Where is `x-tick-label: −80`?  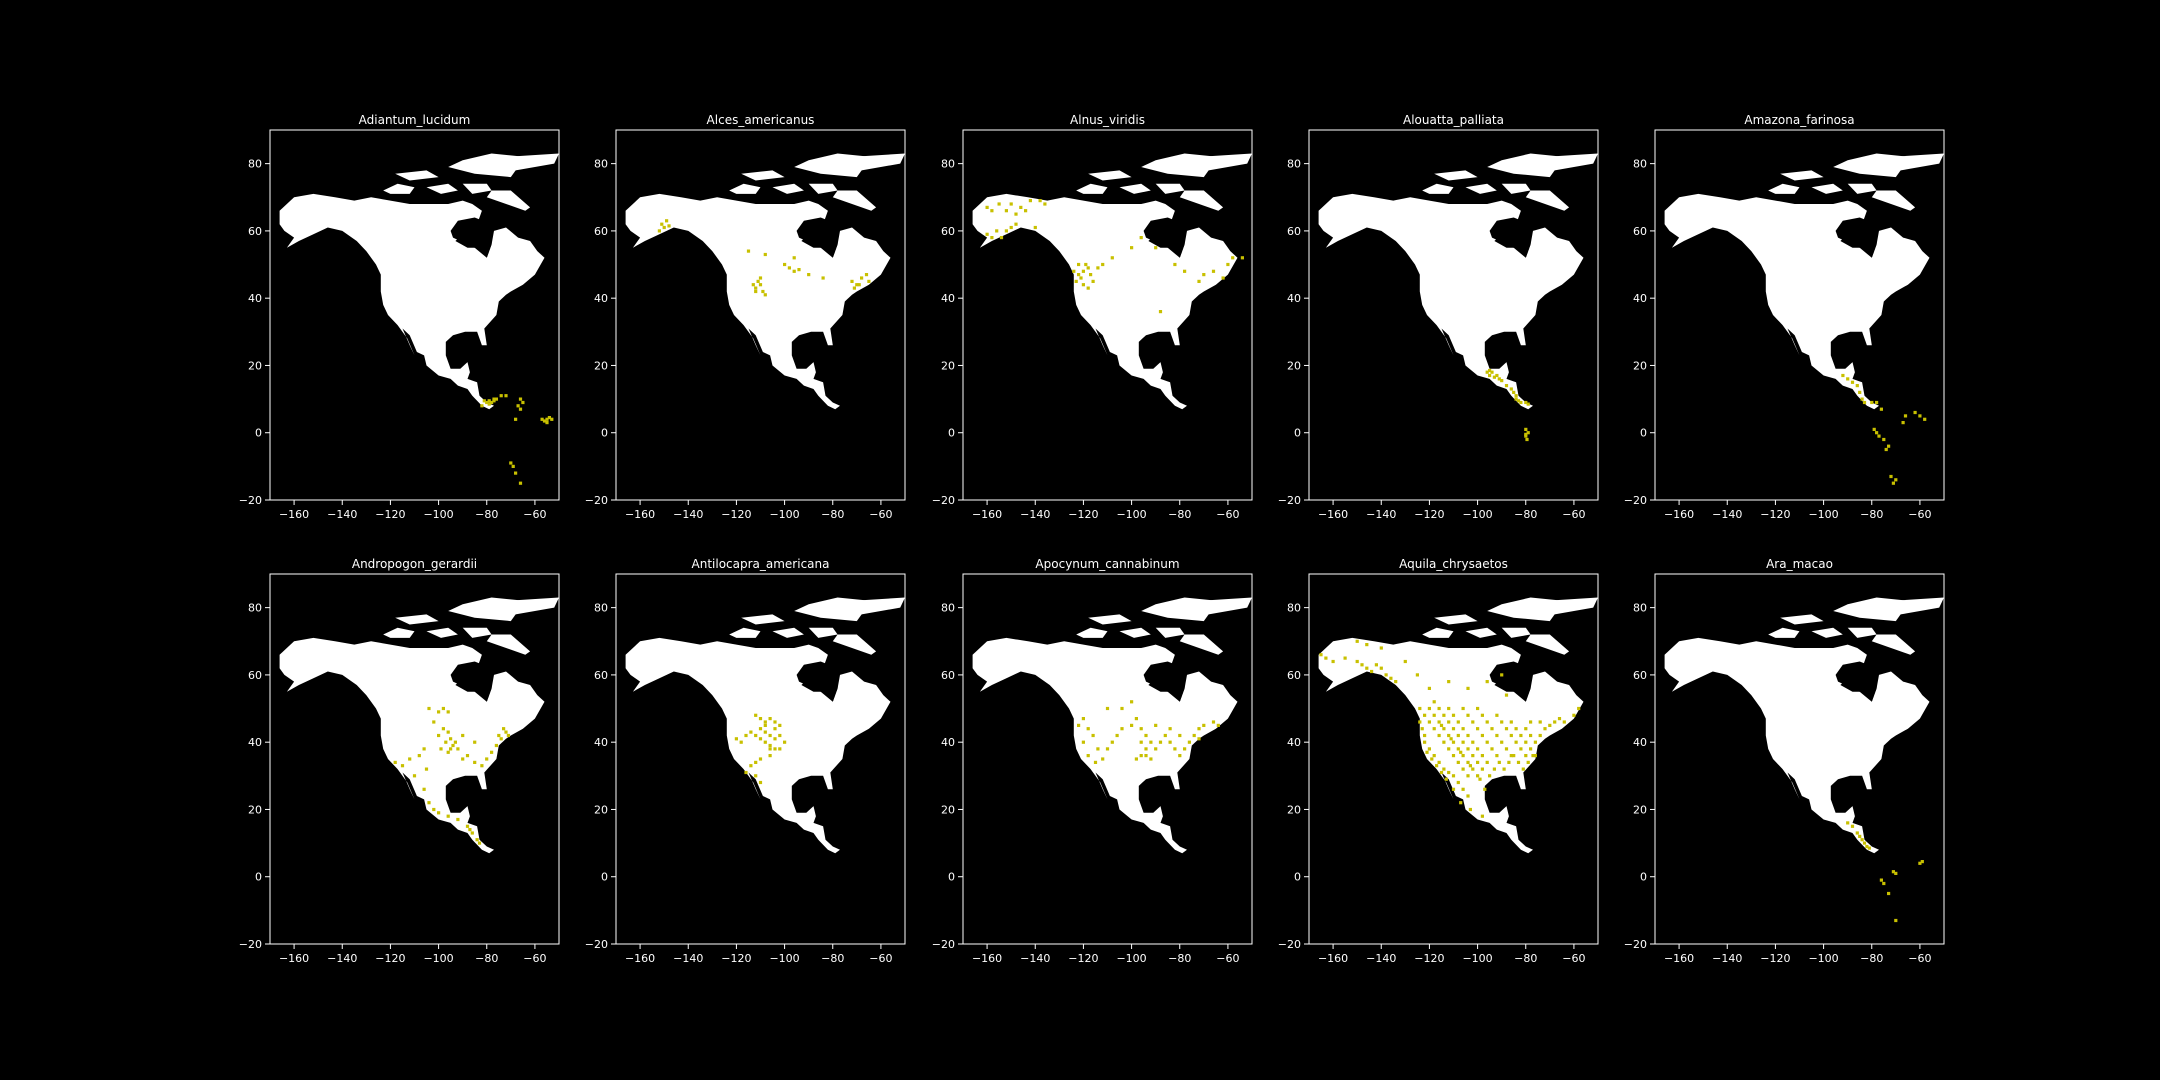
x-tick-label: −80 is located at coordinates (1871, 958).